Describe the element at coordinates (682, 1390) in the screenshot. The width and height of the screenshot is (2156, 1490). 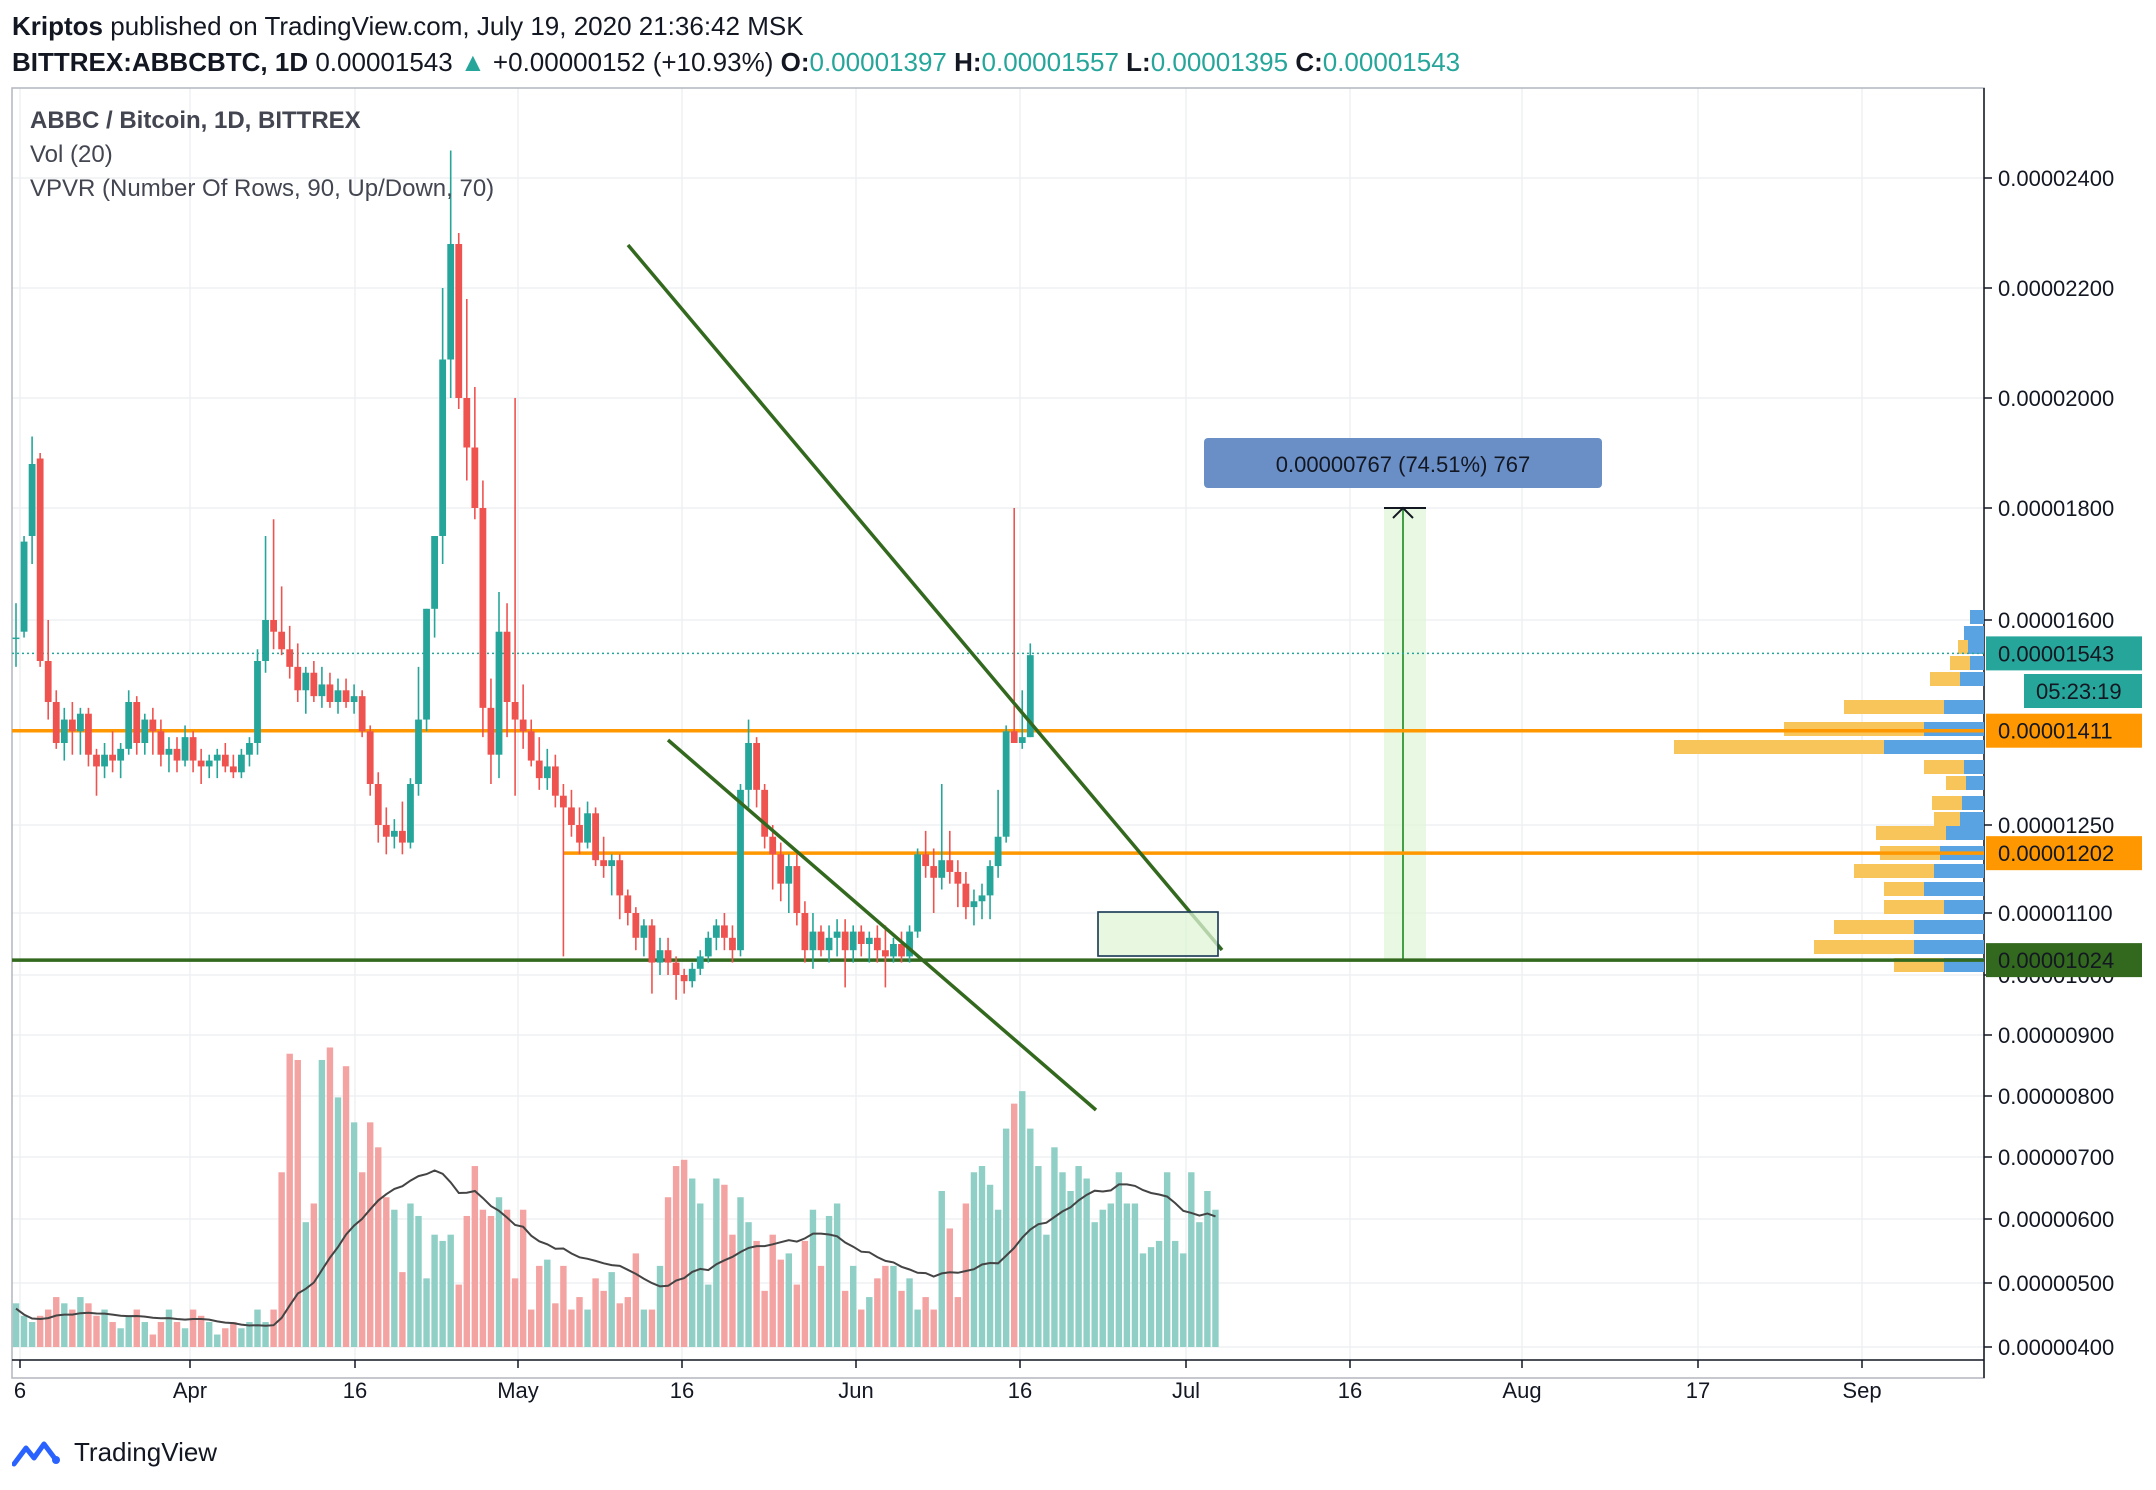
I see `x-tick-label: 16` at that location.